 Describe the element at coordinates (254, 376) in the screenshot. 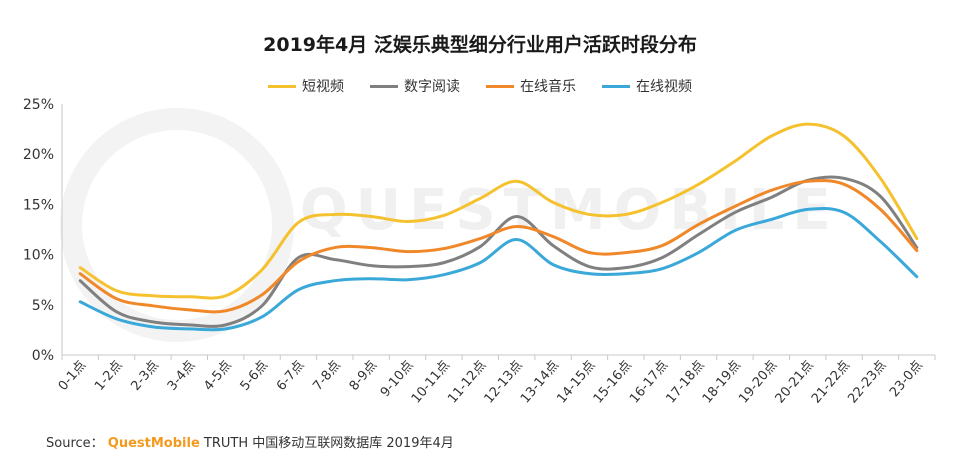

I see `x-tick-label: 5-6点` at that location.